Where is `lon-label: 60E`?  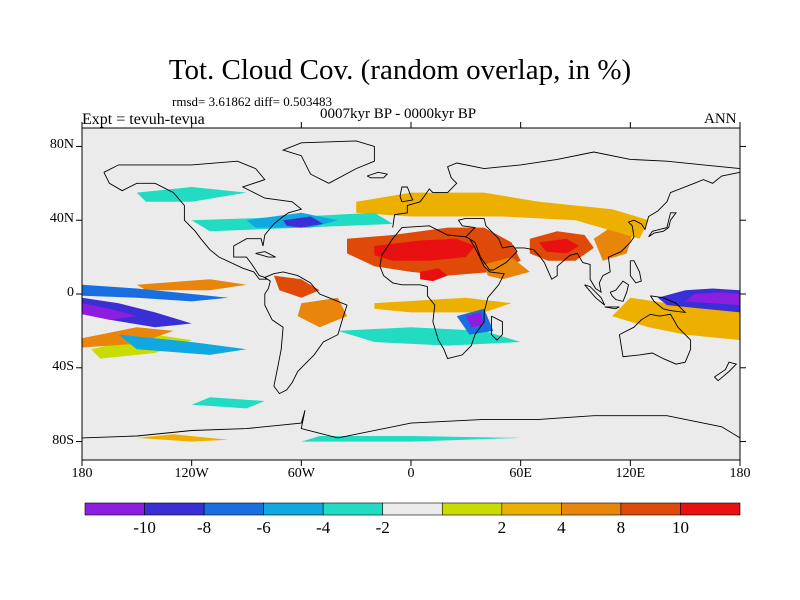
lon-label: 60E is located at coordinates (520, 473).